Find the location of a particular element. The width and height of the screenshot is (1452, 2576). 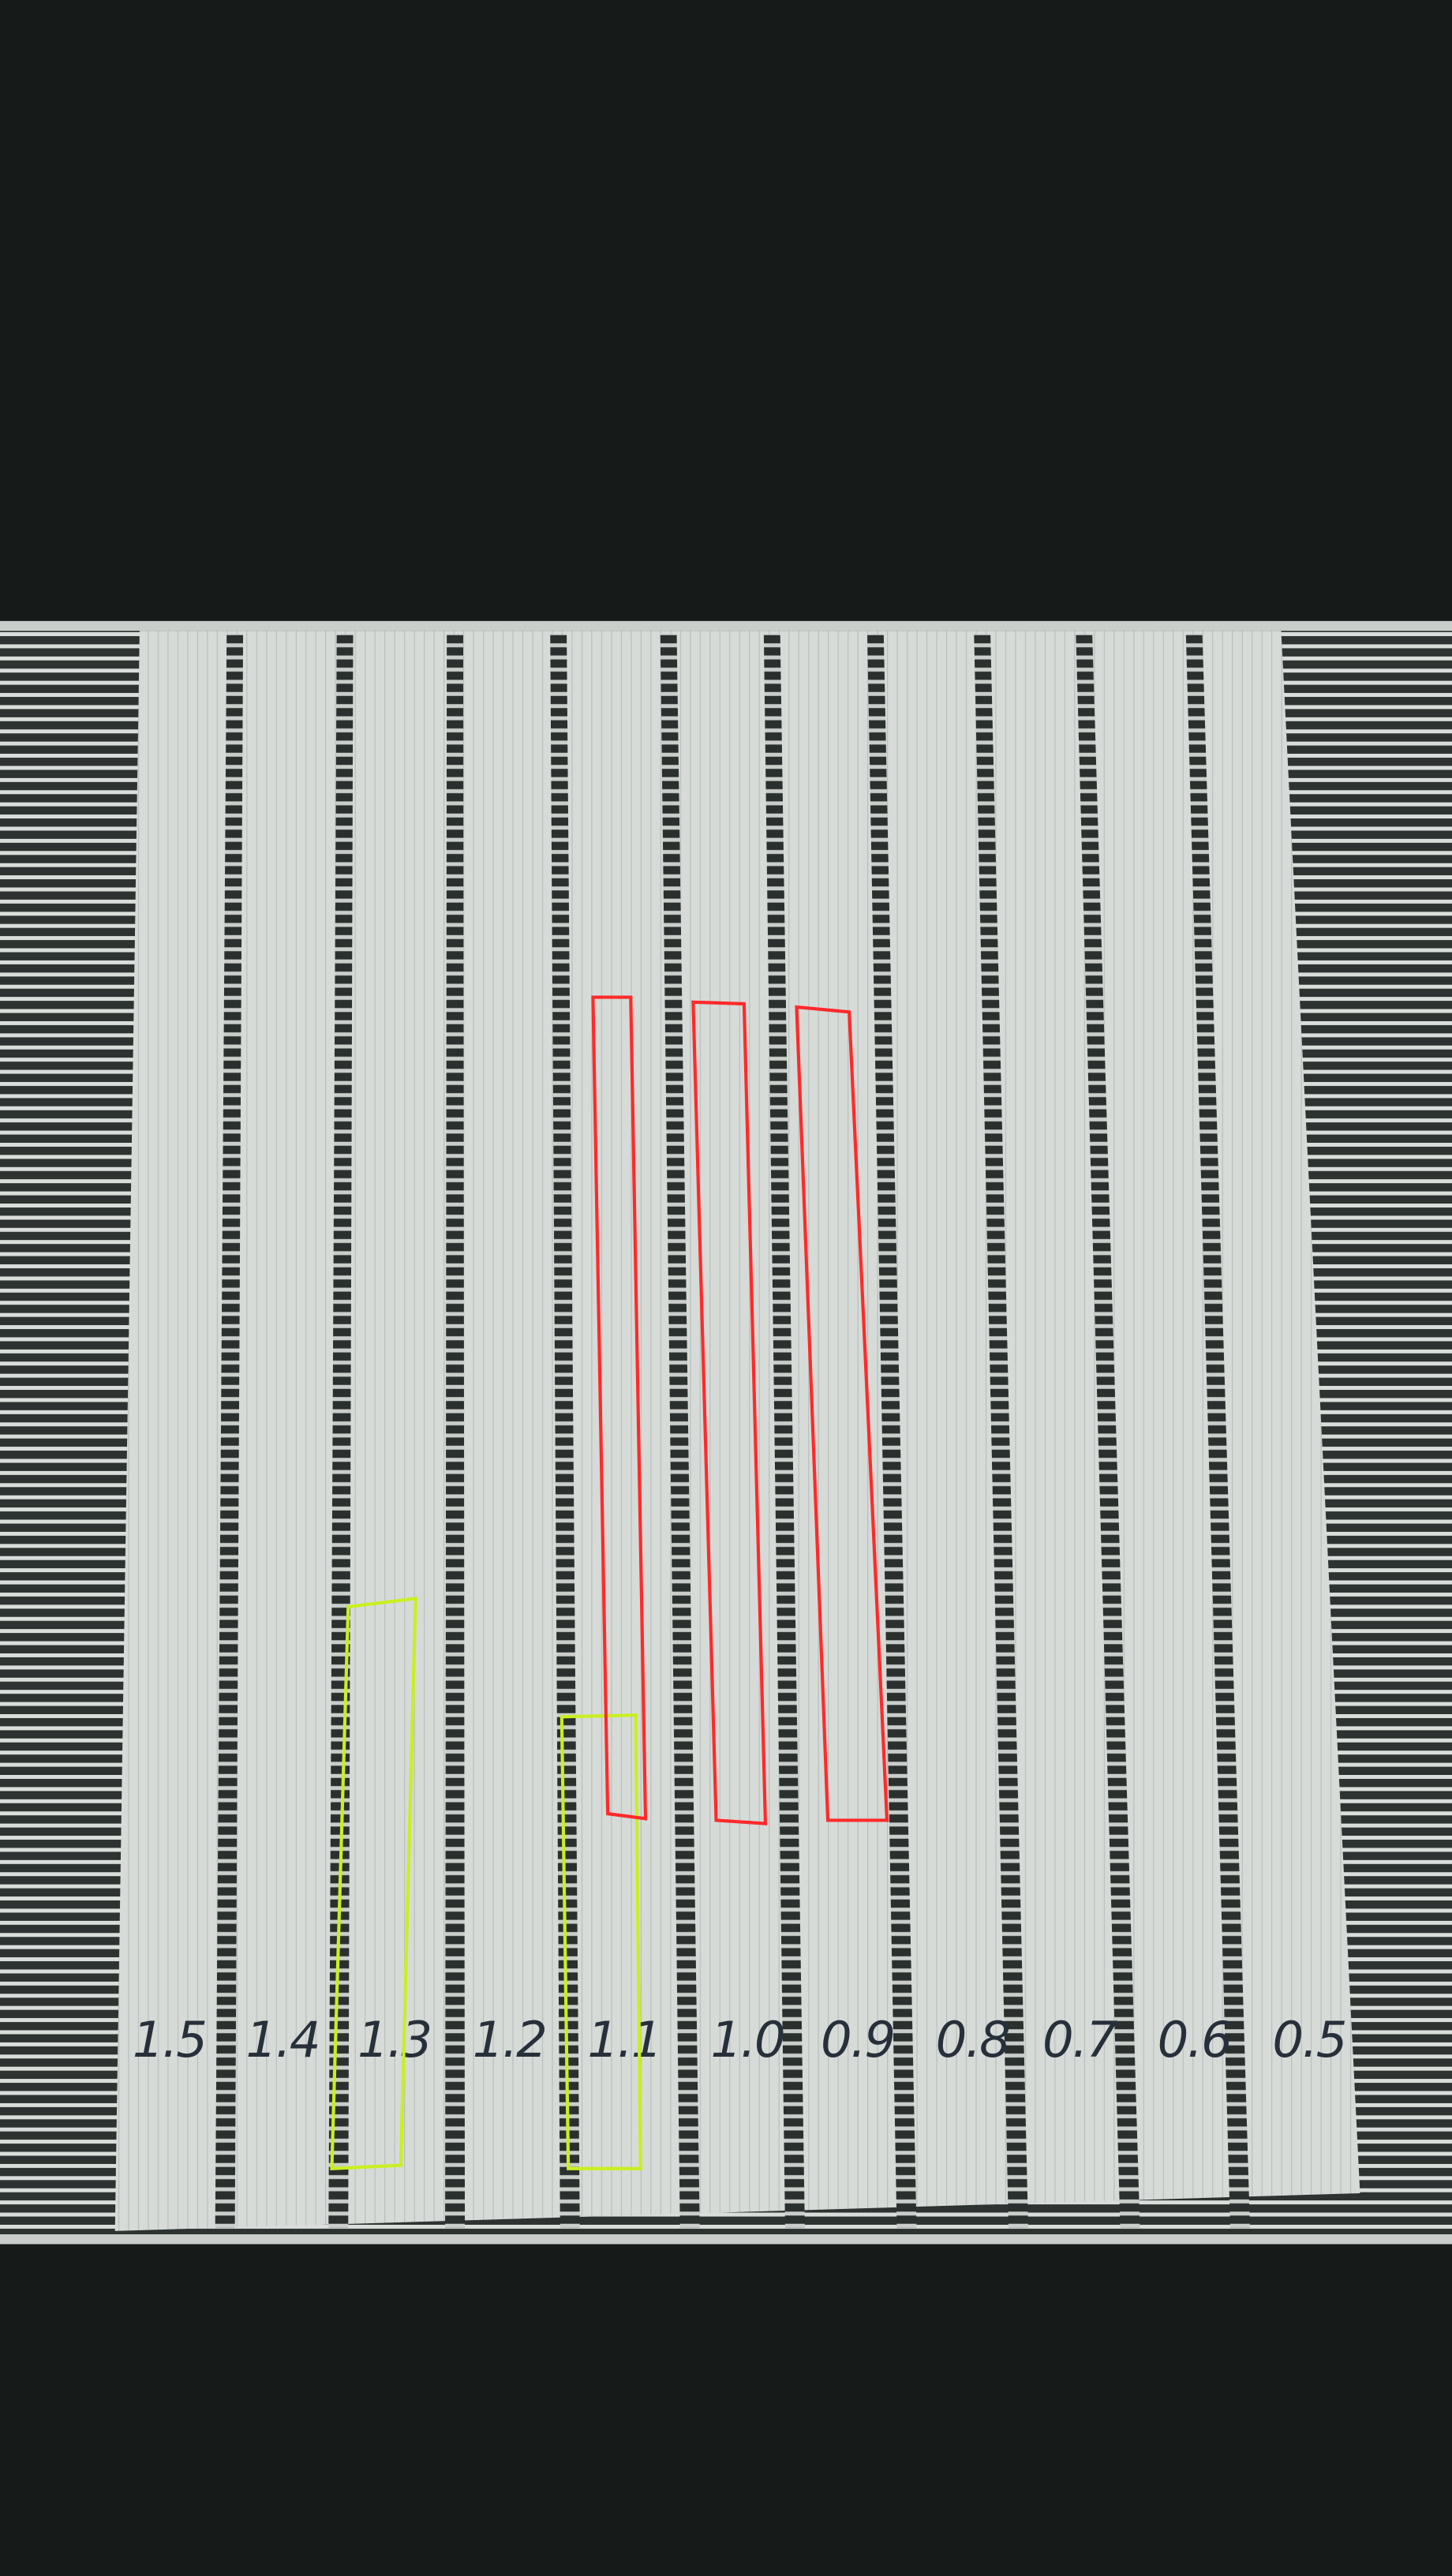

label-0.9: 0.9 is located at coordinates (857, 2040).